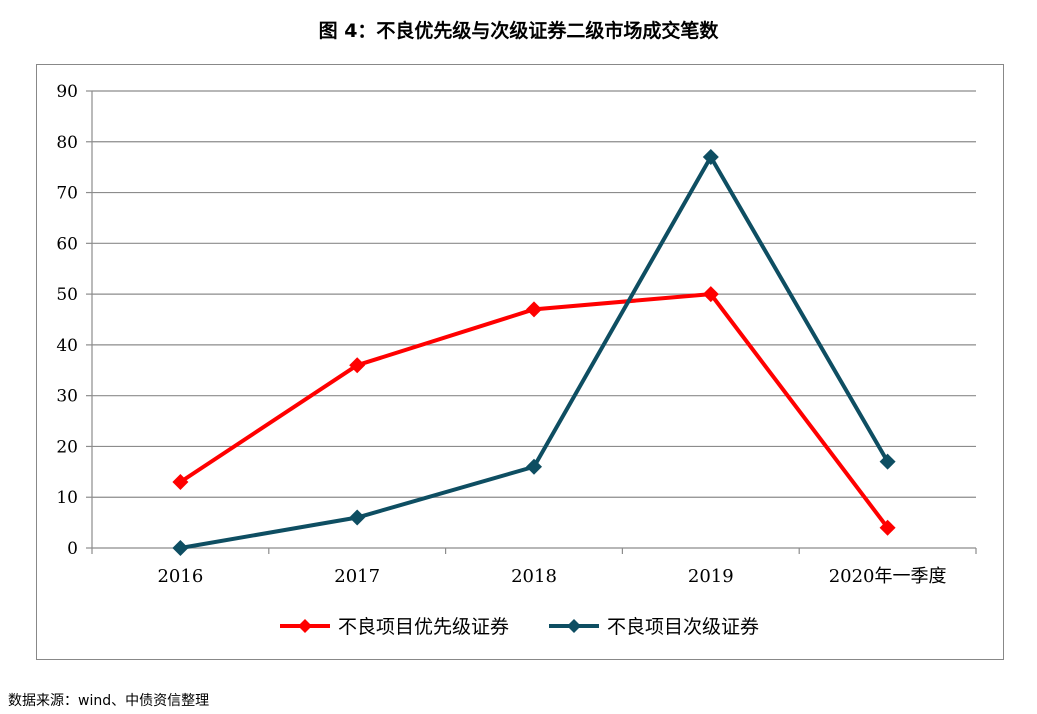  I want to click on chart-legend: 不良项目优先级证券 不良项目次级证券, so click(518, 625).